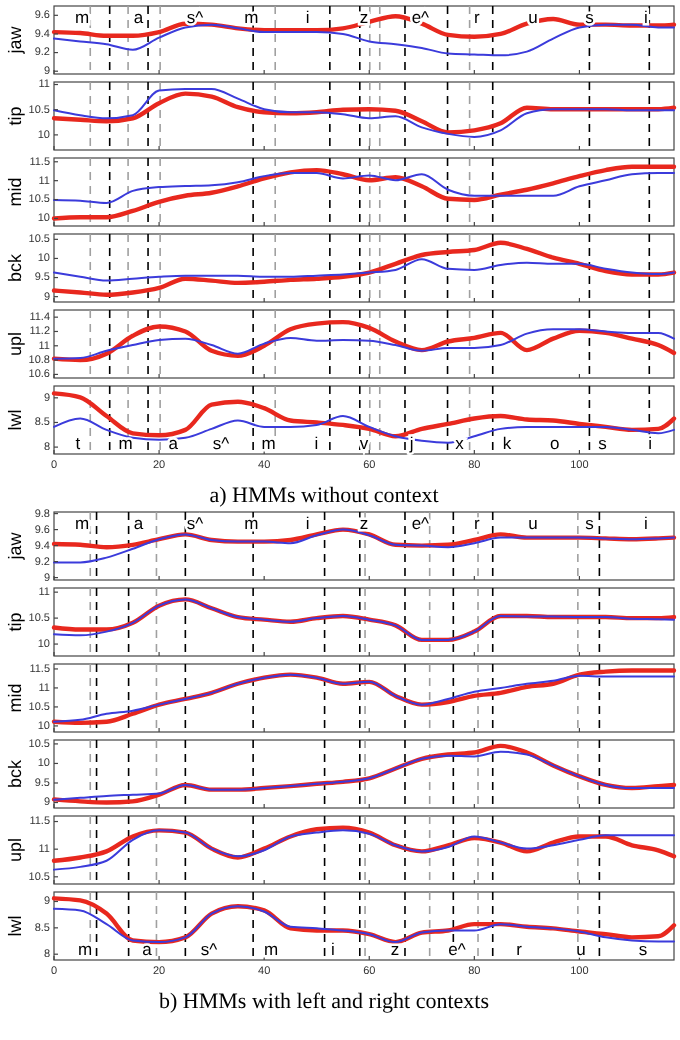  Describe the element at coordinates (364, 442) in the screenshot. I see `annotation: v` at that location.